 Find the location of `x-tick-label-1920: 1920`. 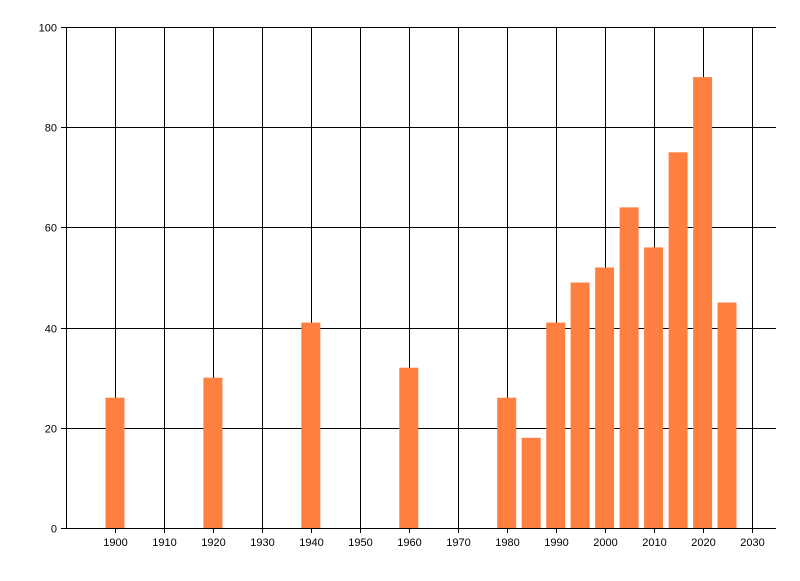

x-tick-label-1920: 1920 is located at coordinates (213, 543).